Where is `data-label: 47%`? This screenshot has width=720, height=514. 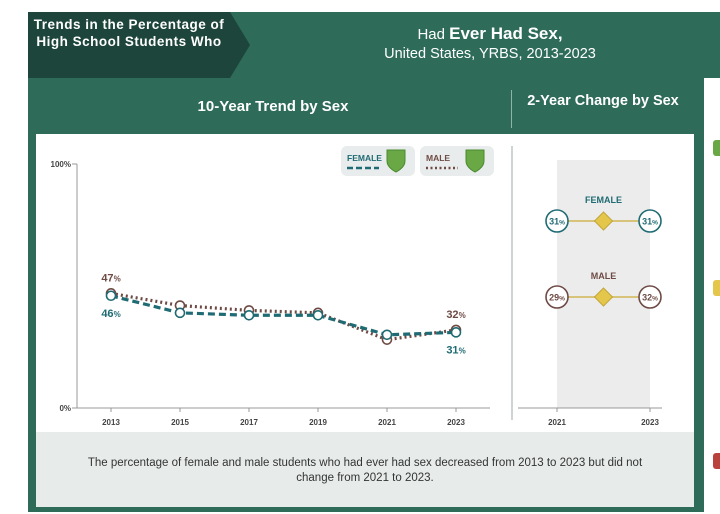
data-label: 47% is located at coordinates (110, 278).